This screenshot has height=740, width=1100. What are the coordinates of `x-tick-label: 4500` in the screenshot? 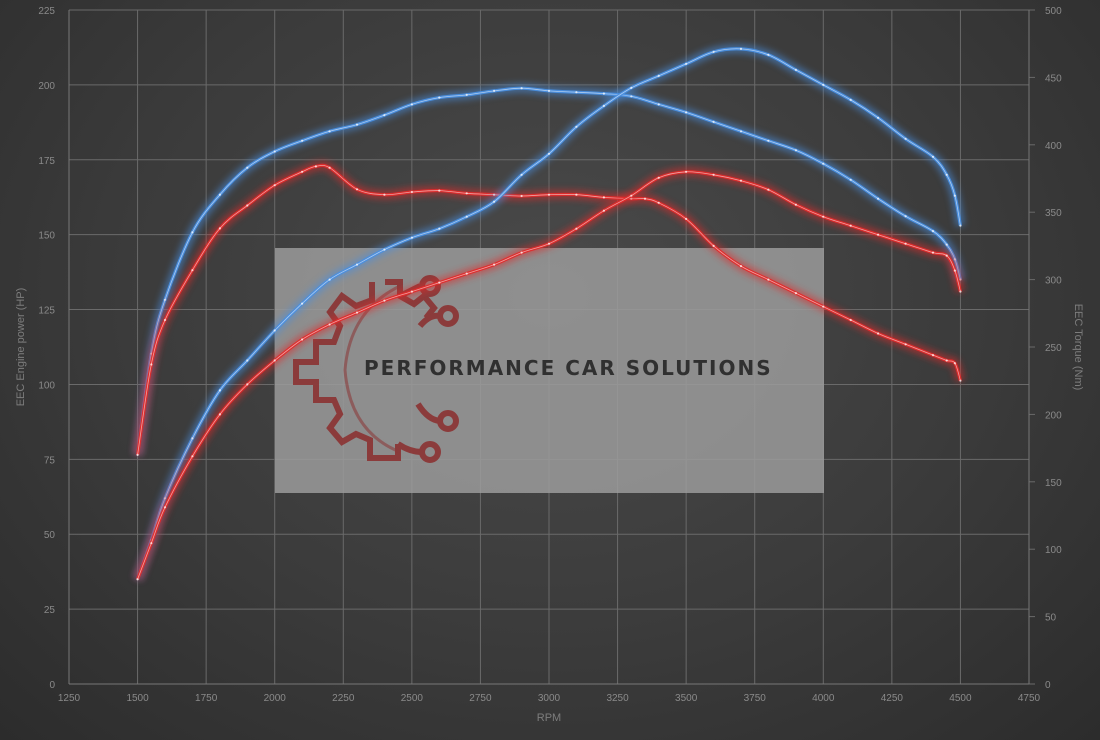 It's located at (960, 698).